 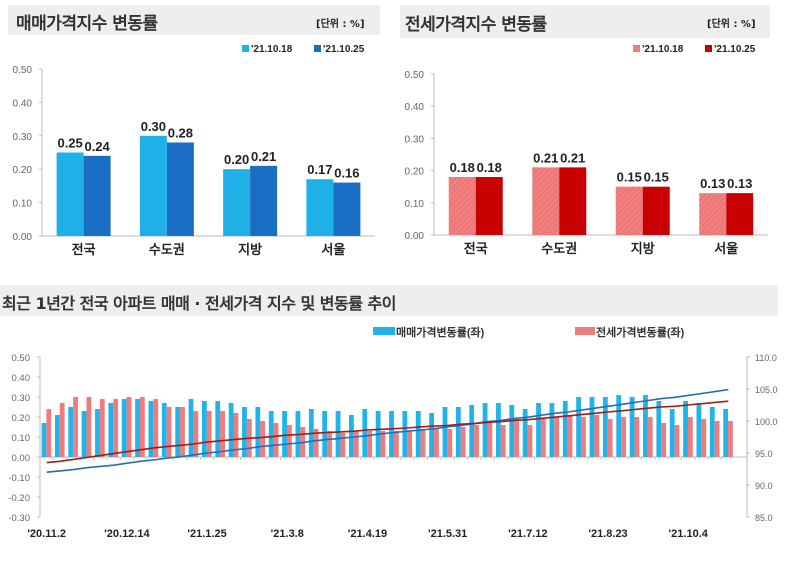 I want to click on category-label: 전국, so click(x=84, y=249).